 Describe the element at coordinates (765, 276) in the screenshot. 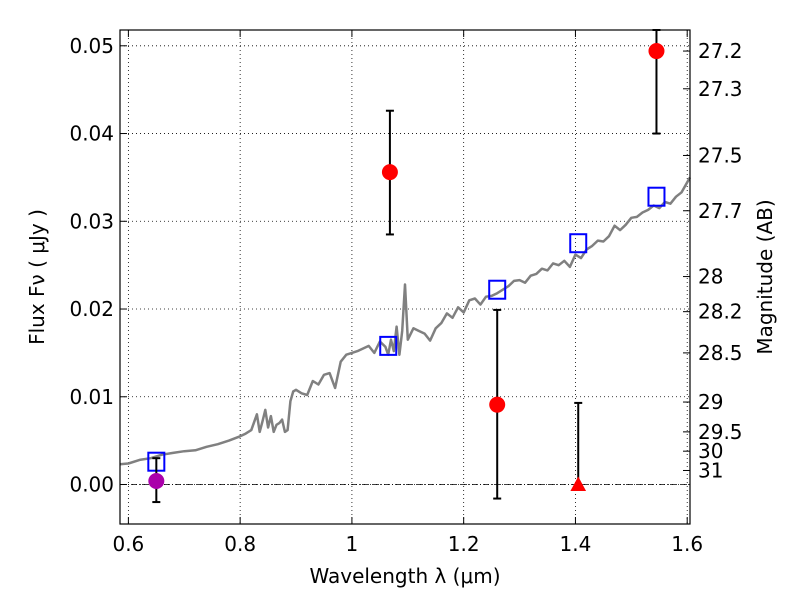

I see `y2-axis-label: Magnitude (AB)` at that location.